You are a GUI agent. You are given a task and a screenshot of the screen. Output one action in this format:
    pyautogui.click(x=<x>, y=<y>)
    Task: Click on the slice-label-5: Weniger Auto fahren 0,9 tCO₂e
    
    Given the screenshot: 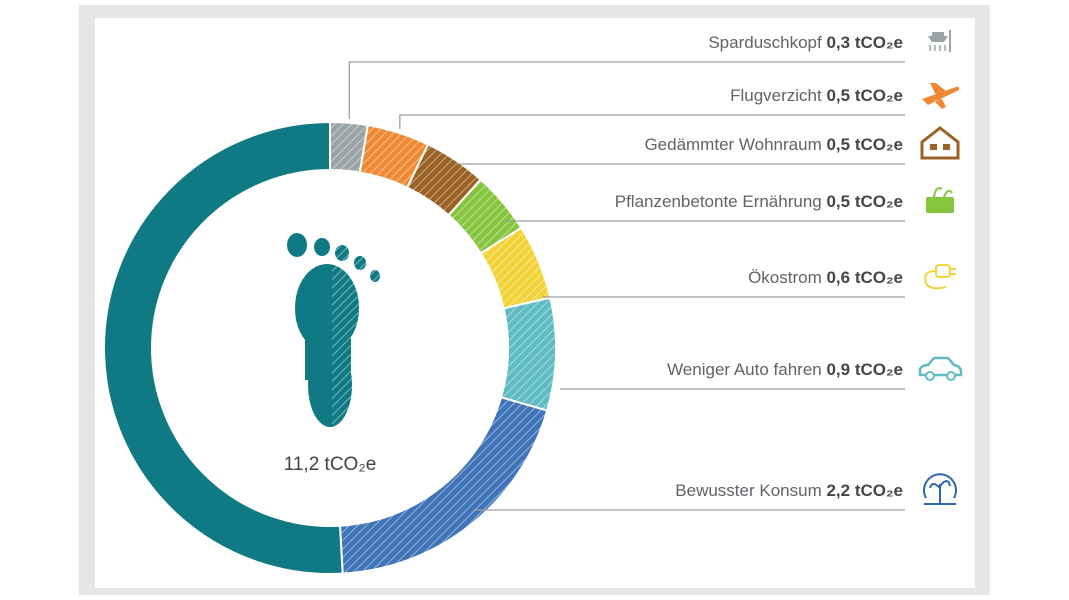 What is the action you would take?
    pyautogui.click(x=785, y=369)
    